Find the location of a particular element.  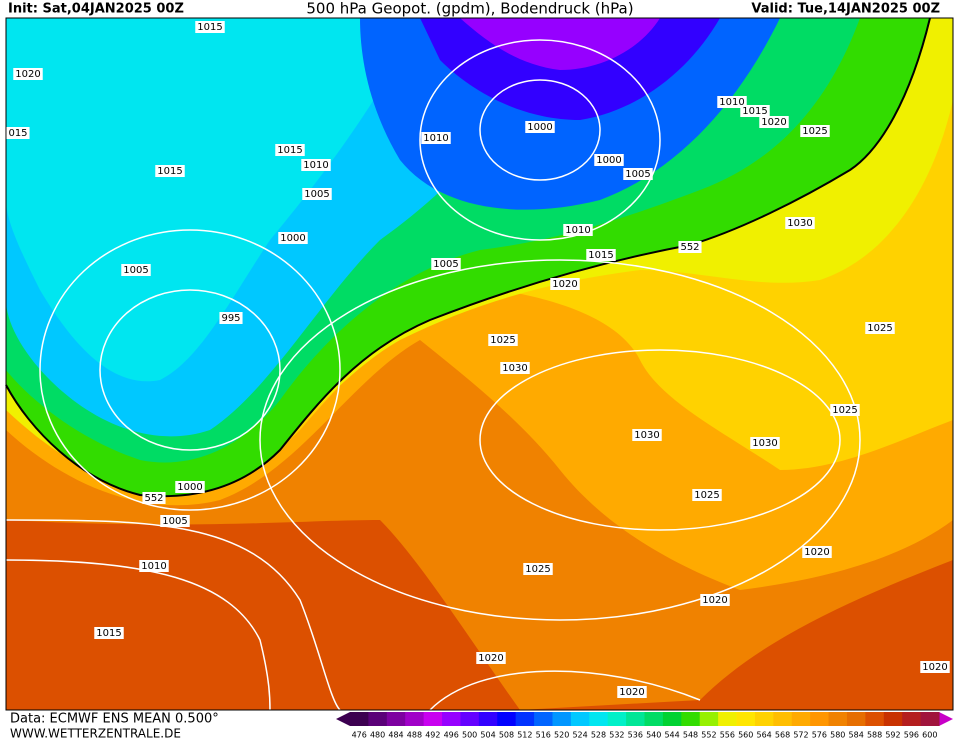

colorbar-label: 492 is located at coordinates (432, 735).